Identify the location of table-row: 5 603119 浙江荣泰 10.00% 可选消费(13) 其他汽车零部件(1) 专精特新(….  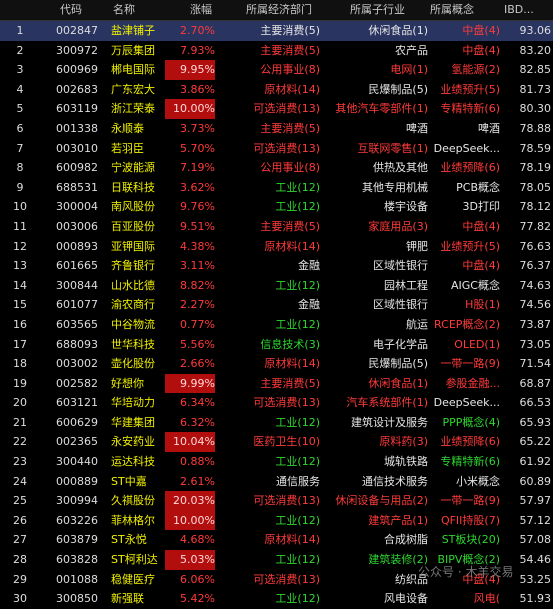
(276, 109).